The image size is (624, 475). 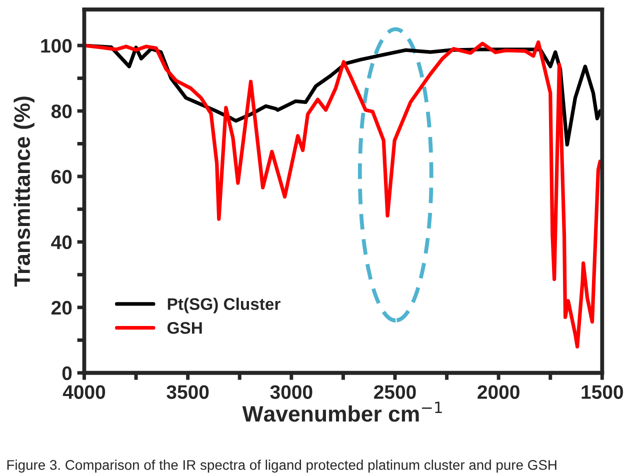 I want to click on x-tick-label: 2500, so click(x=395, y=392).